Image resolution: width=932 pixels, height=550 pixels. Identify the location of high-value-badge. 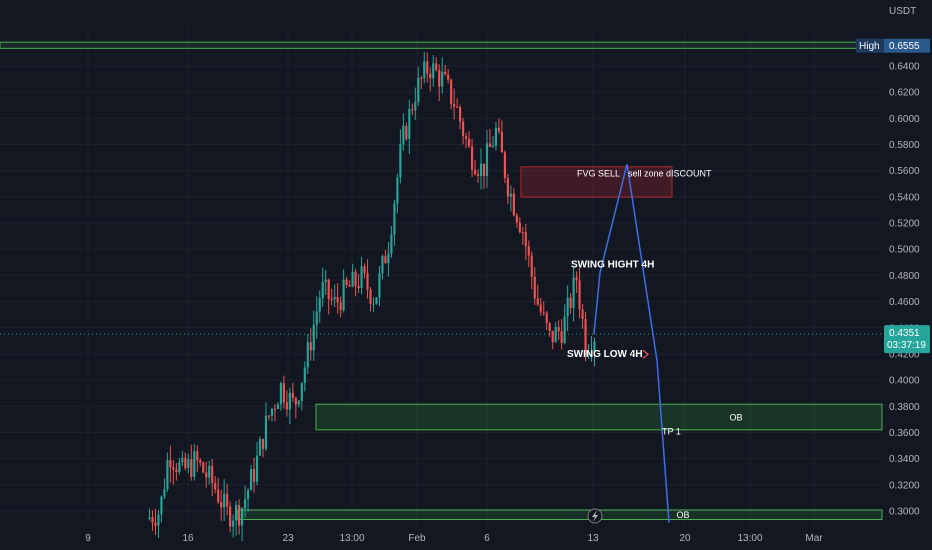
(907, 45).